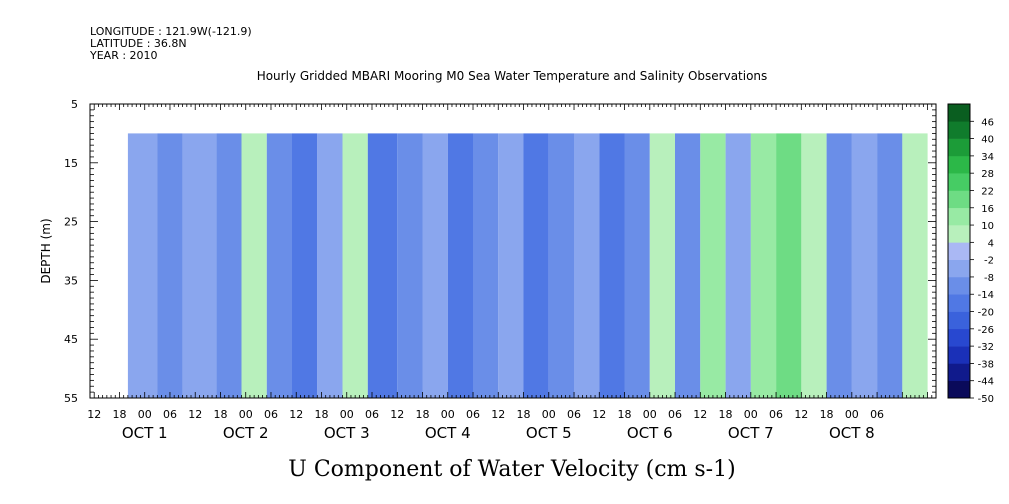 This screenshot has width=1009, height=504. I want to click on colorbar-label: 4, so click(991, 243).